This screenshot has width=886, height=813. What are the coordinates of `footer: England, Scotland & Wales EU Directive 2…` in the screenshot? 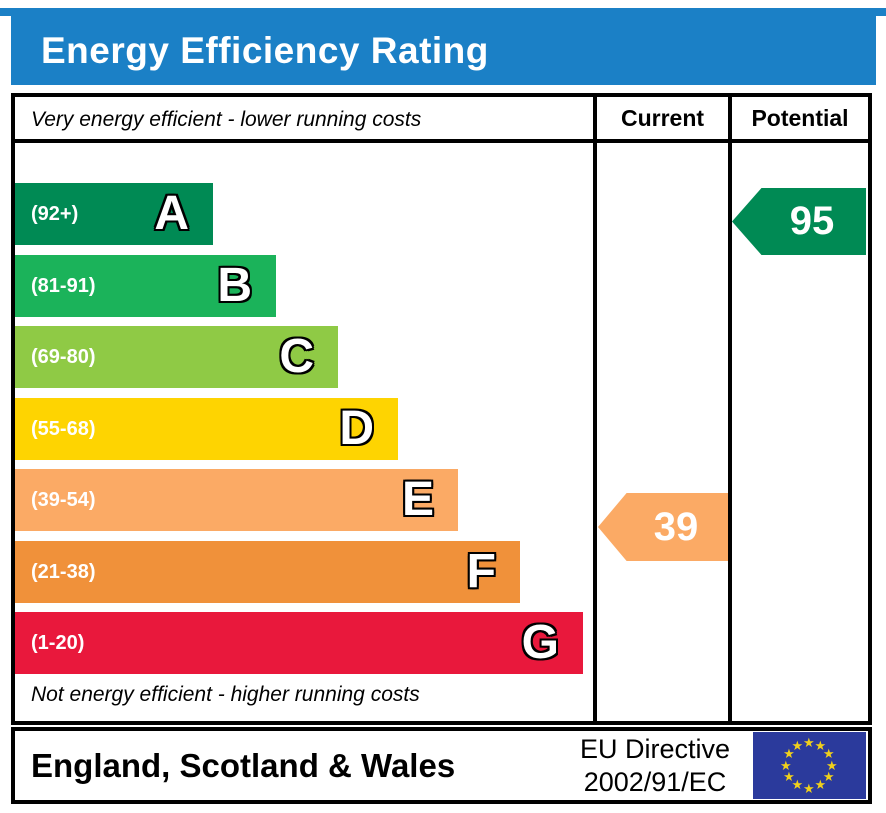 It's located at (441, 765).